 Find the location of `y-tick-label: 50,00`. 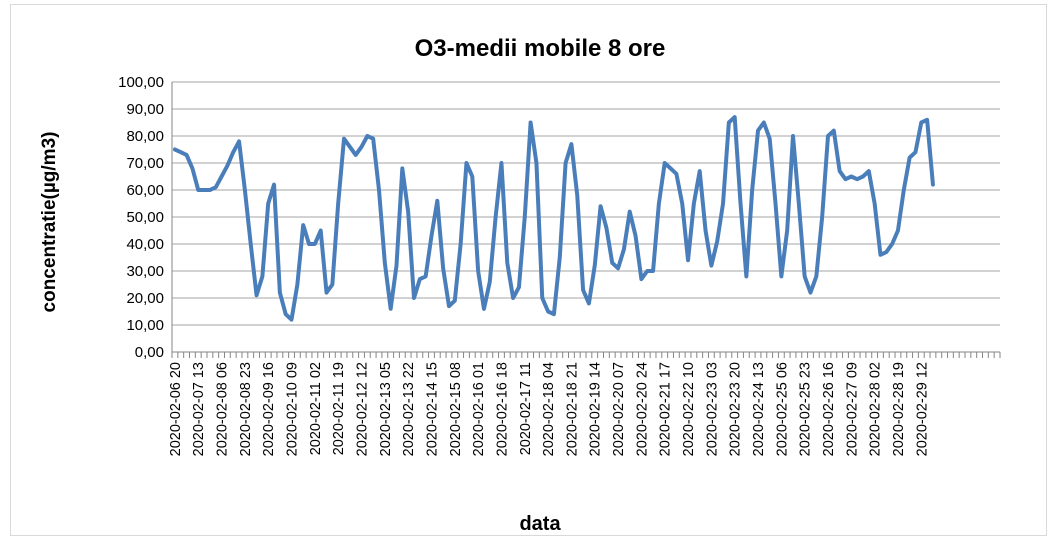

y-tick-label: 50,00 is located at coordinates (145, 217).